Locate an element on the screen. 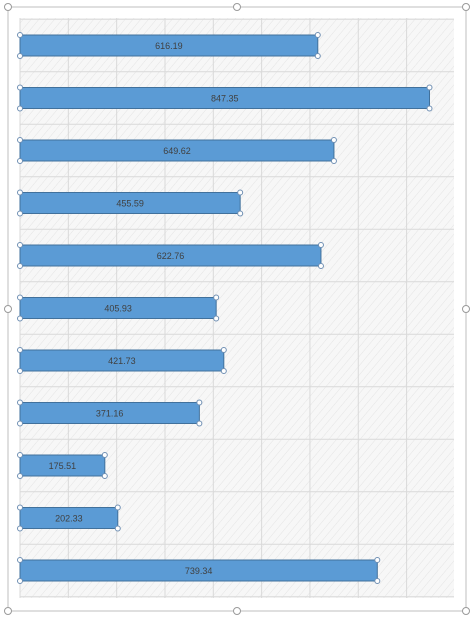 The width and height of the screenshot is (474, 617). data-label: 405.93 is located at coordinates (118, 309).